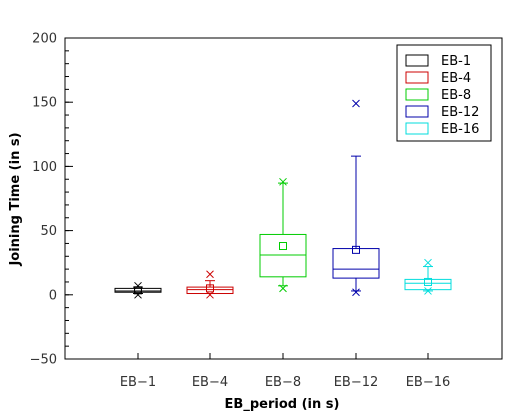 The image size is (527, 420). What do you see at coordinates (44, 39) in the screenshot?
I see `y-tick-label: 200` at bounding box center [44, 39].